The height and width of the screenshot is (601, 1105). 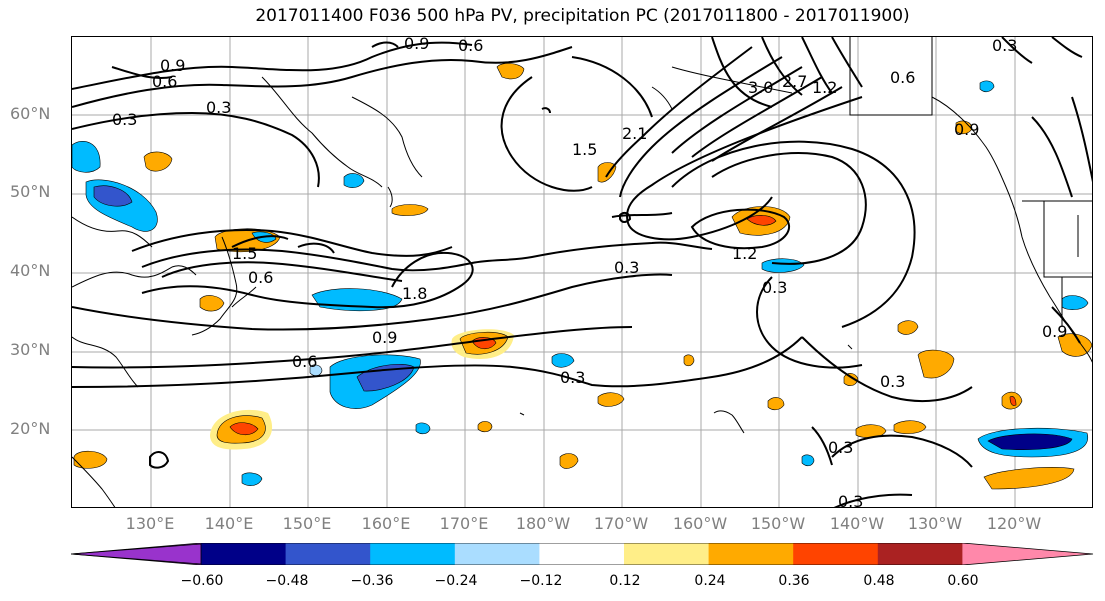 I want to click on colorbar-tick-label: 0.60, so click(x=963, y=581).